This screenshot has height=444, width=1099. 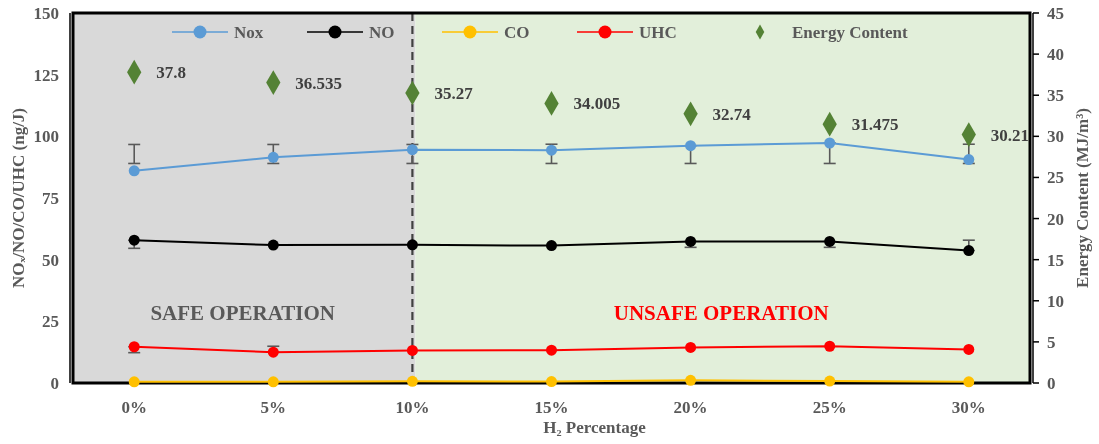 I want to click on y2-tick-label: 0, so click(x=1051, y=383).